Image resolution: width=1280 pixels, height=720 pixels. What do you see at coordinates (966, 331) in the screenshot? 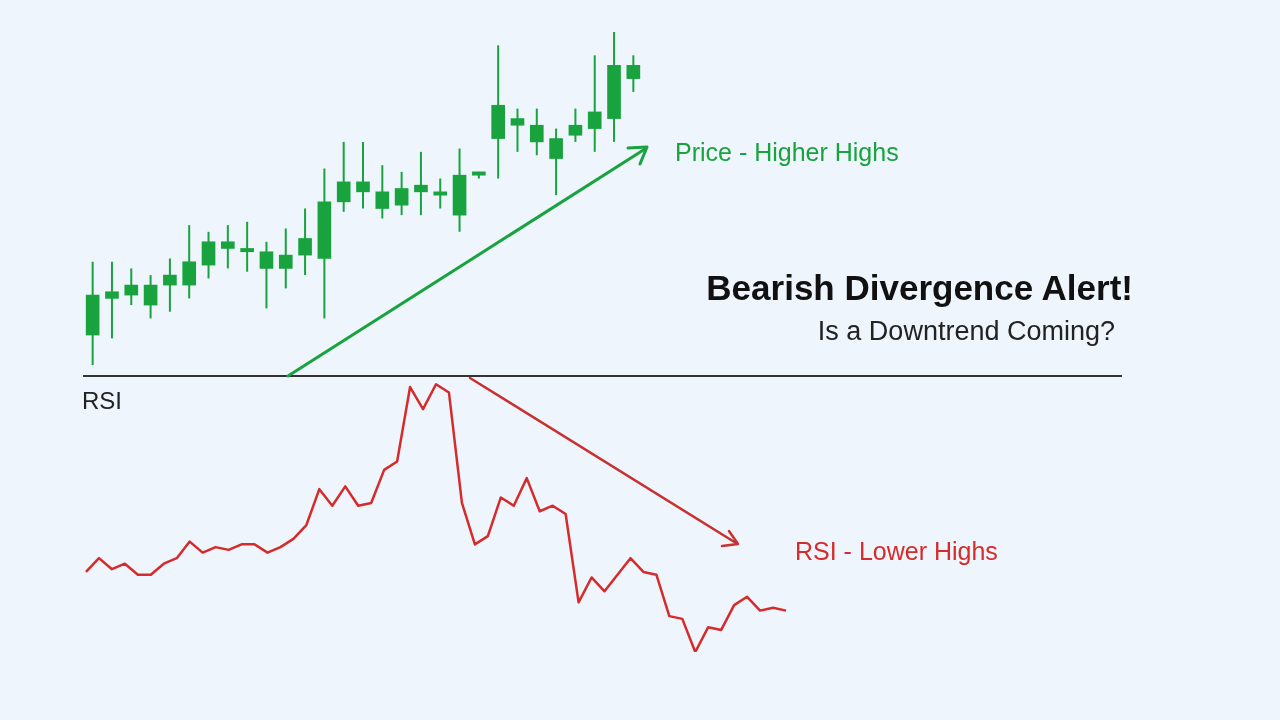
I see `text: Is a Downtrend Coming?` at bounding box center [966, 331].